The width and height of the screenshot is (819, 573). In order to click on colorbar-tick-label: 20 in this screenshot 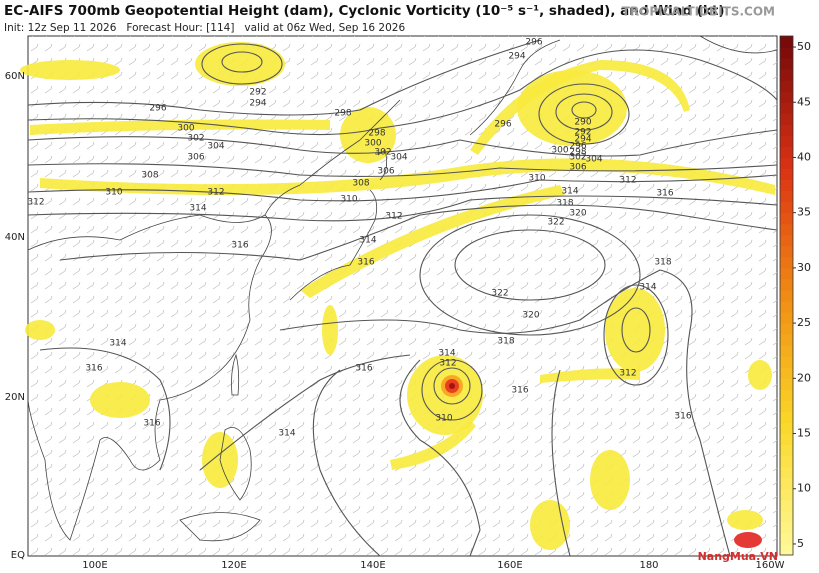, I will do `click(804, 377)`.